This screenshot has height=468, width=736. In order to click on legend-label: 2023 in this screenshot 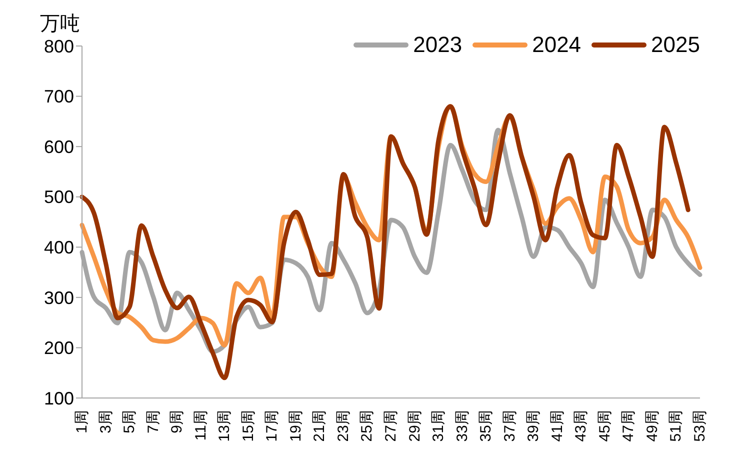, I will do `click(437, 45)`.